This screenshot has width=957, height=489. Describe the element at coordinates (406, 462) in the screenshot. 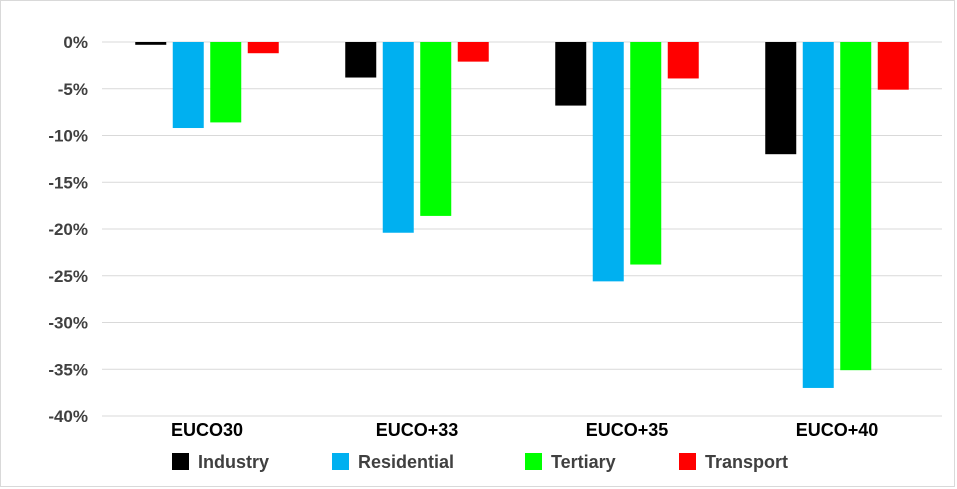

I see `legend-label-residential: Residential` at that location.